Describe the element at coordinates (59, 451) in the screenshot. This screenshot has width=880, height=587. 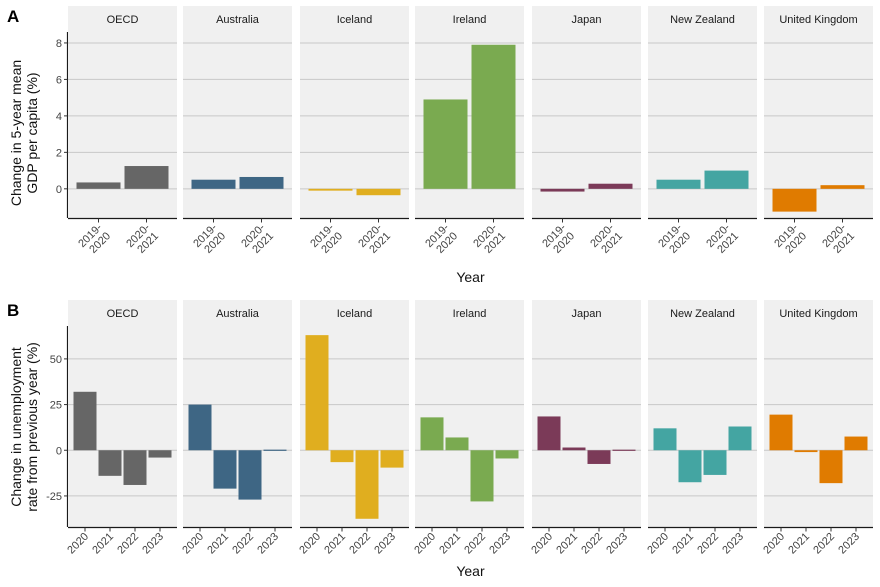
I see `y-tick-label: 0` at that location.